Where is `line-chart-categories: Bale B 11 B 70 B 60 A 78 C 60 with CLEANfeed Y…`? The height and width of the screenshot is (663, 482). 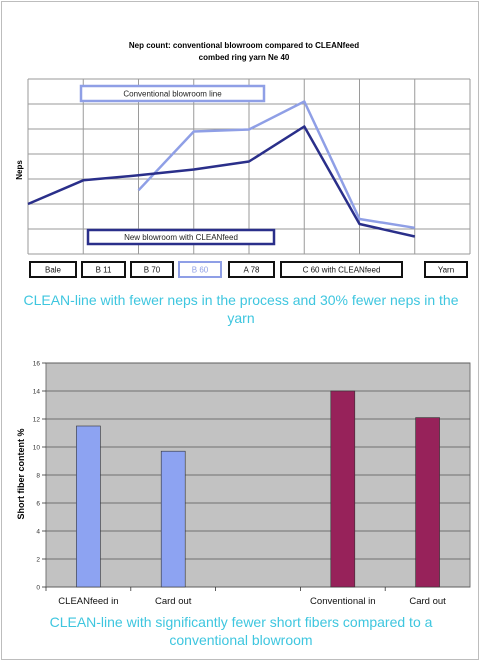 line-chart-categories: Bale B 11 B 70 B 60 A 78 C 60 with CLEANfeed Y… is located at coordinates (248, 269).